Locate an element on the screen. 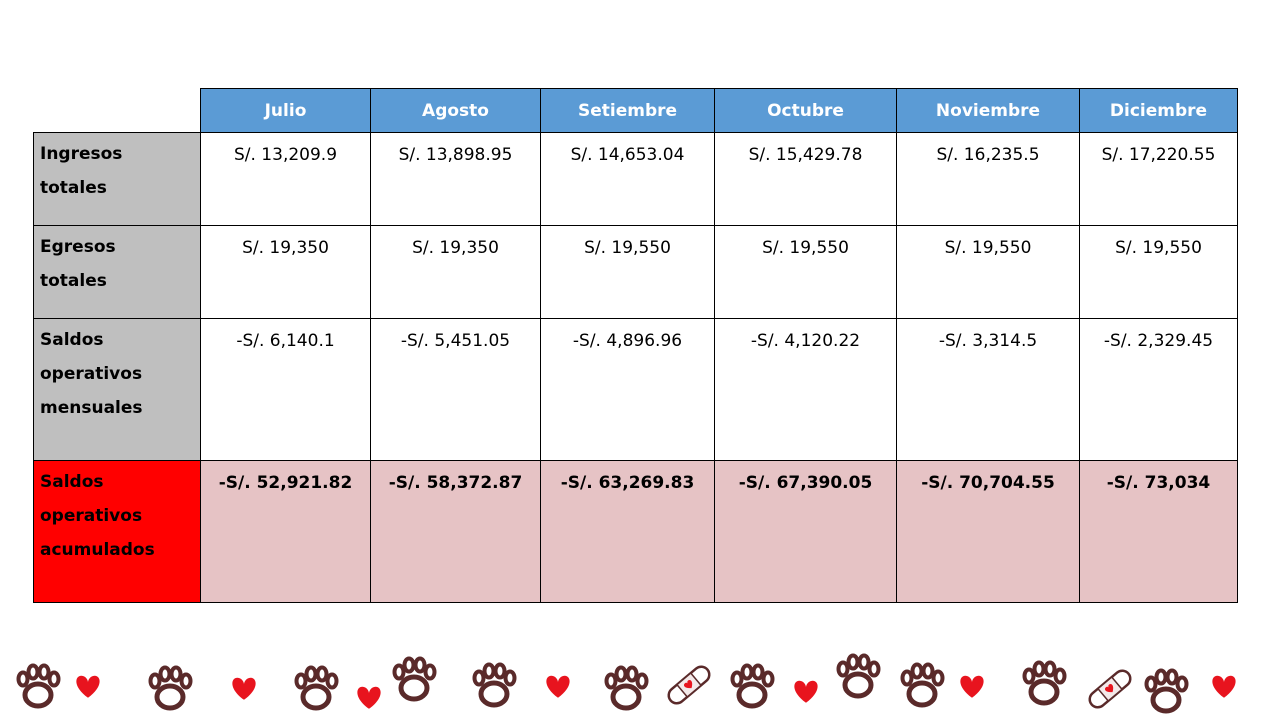 Image resolution: width=1280 pixels, height=720 pixels. table-cell: -S/. 5,451.05 is located at coordinates (455, 389).